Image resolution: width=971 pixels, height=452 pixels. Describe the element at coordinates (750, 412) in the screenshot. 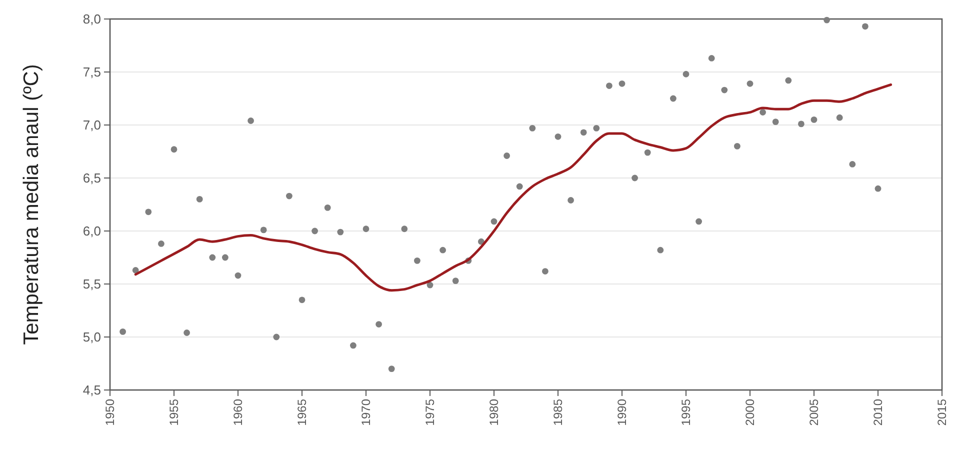

I see `x-tick-label: 2000` at that location.